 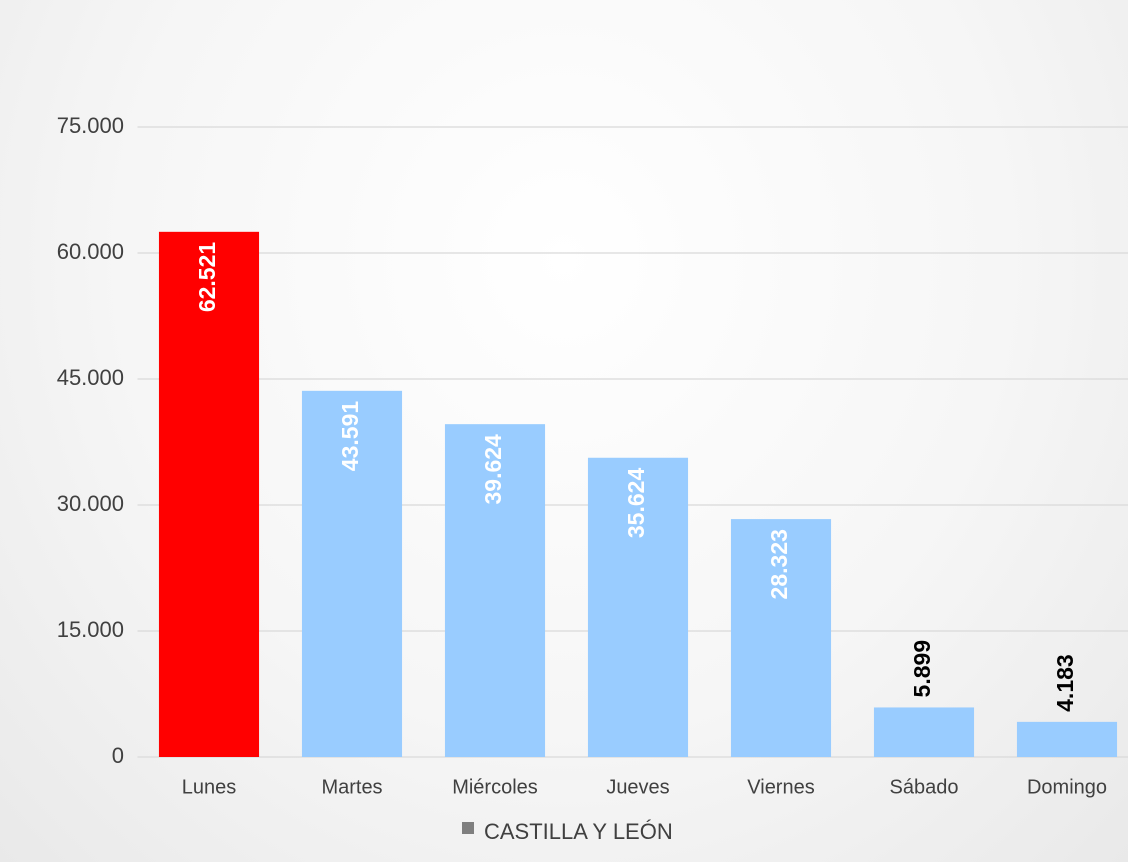 I want to click on x-tick-label: Jueves, so click(x=637, y=787).